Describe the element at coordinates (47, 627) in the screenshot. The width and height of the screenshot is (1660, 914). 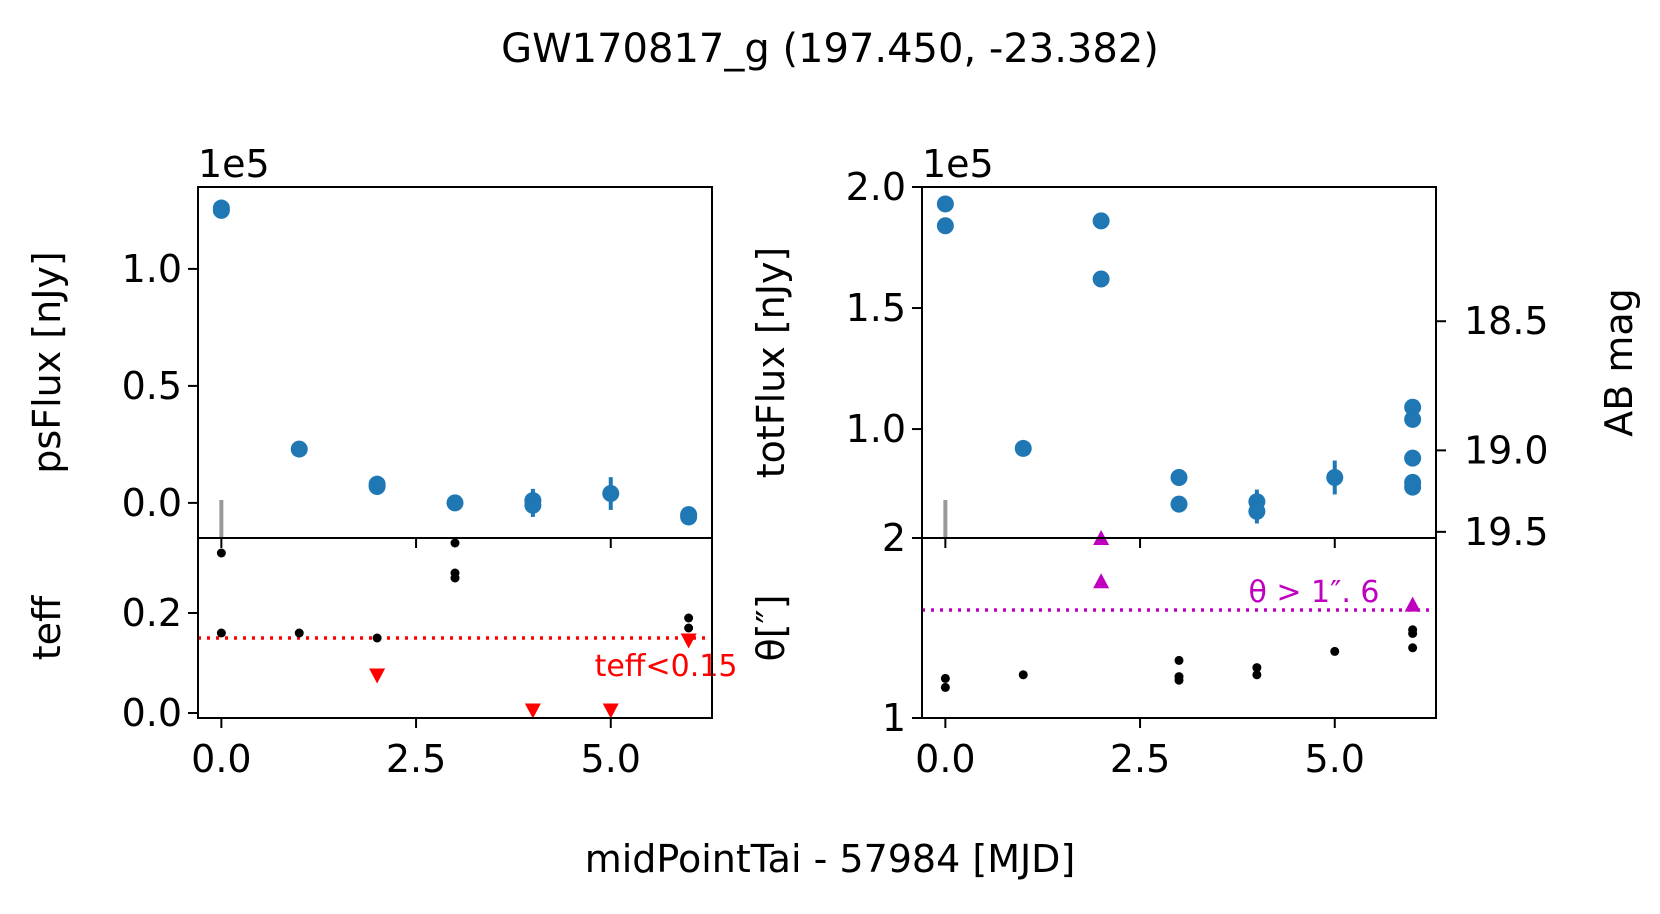
I see `y-axis-label: teff` at that location.